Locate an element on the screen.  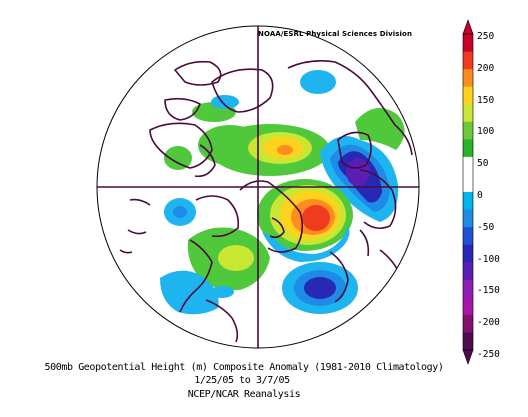
anomaly-green-west is located at coordinates (178, 158).